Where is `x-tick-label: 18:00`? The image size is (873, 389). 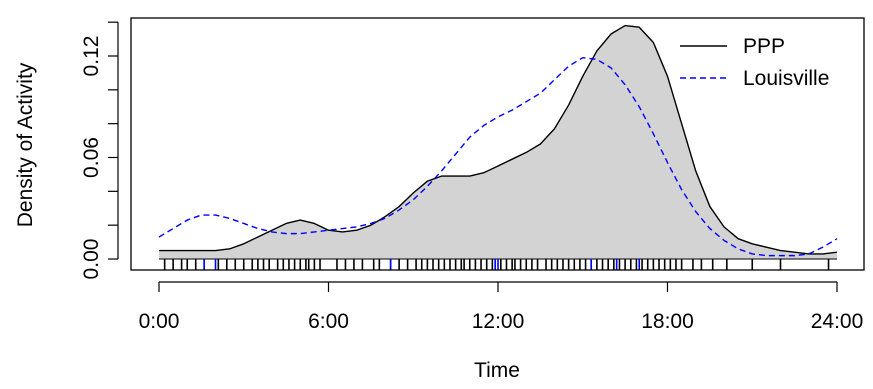
x-tick-label: 18:00 is located at coordinates (667, 321).